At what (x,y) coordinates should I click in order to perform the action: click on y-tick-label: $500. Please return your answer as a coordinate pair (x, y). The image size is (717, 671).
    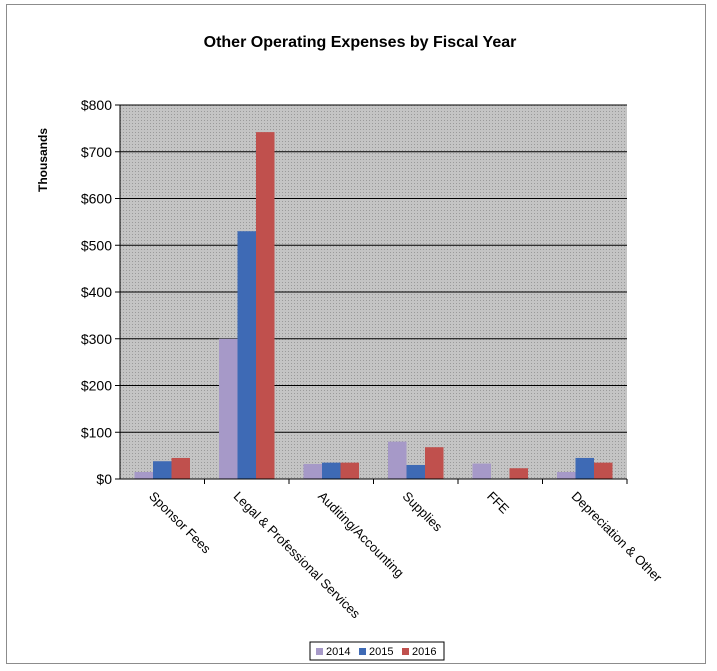
    Looking at the image, I should click on (96, 245).